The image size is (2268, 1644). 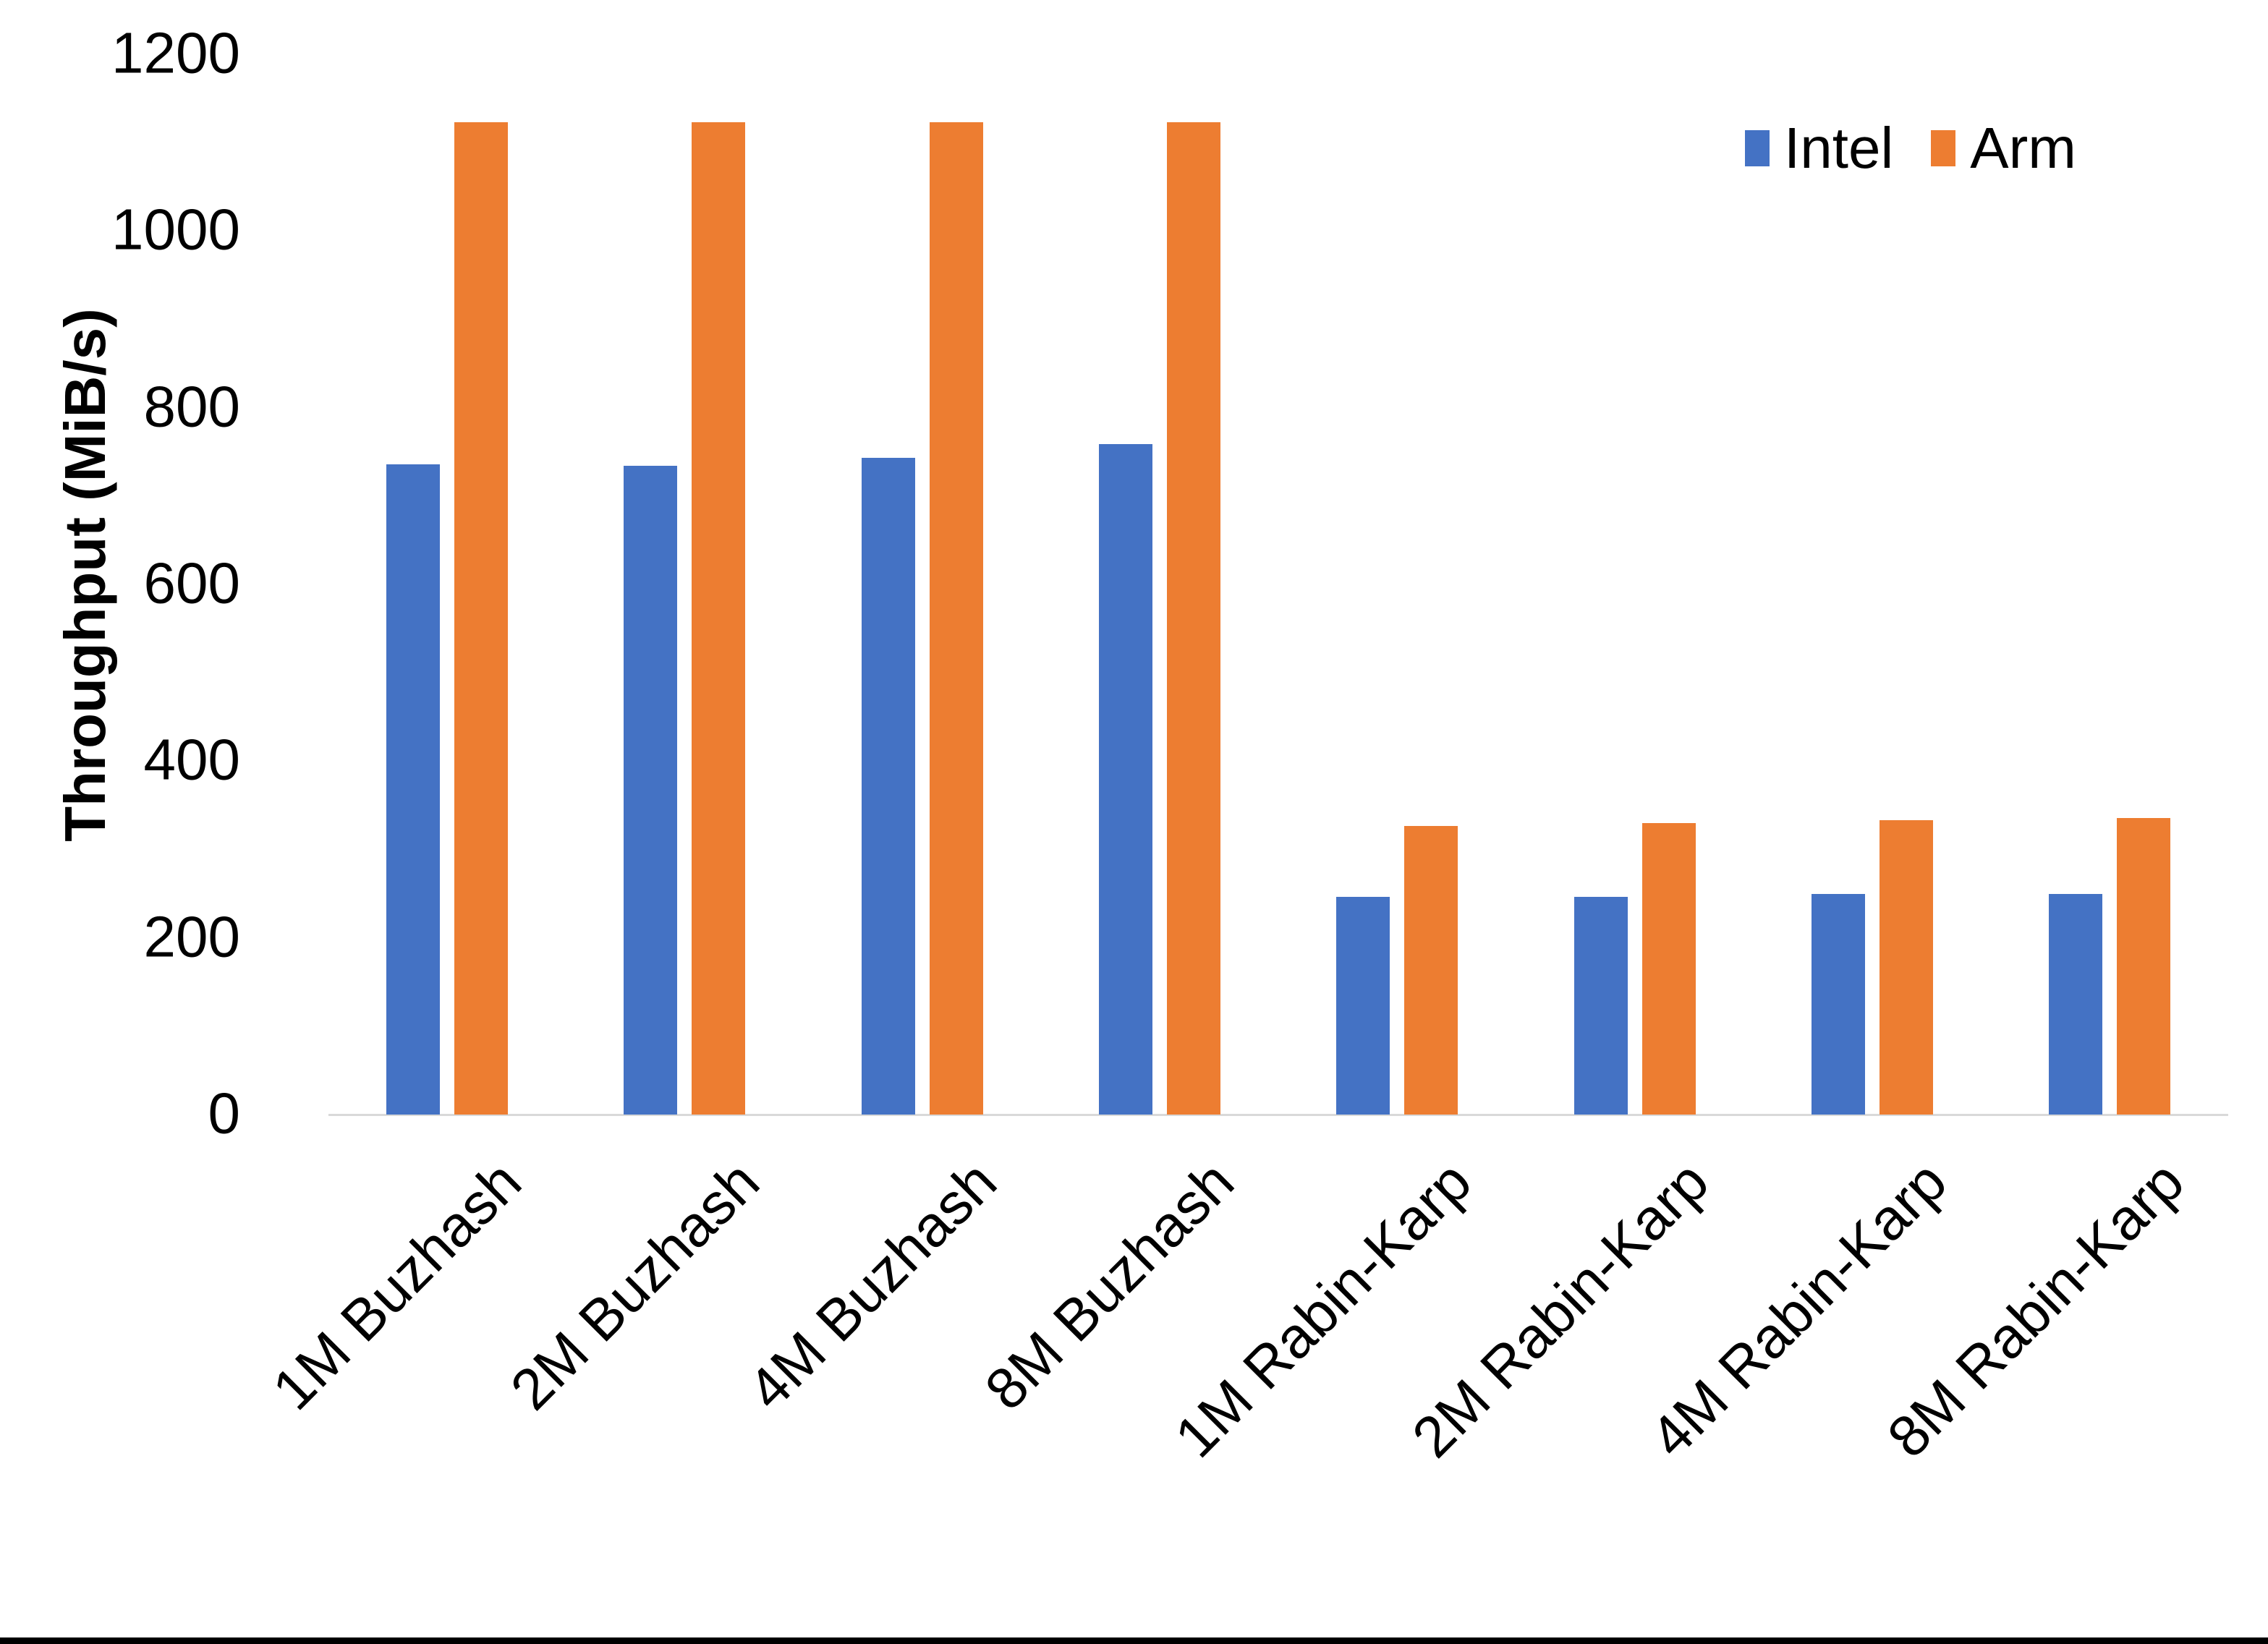 What do you see at coordinates (719, 618) in the screenshot?
I see `bar-arm-2m-buzhash` at bounding box center [719, 618].